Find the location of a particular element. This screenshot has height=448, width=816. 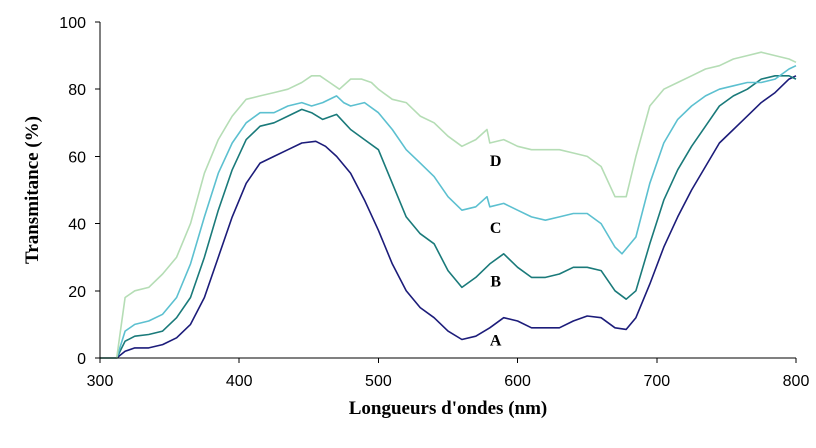

series-labels-layer: A B C D is located at coordinates (496, 251).